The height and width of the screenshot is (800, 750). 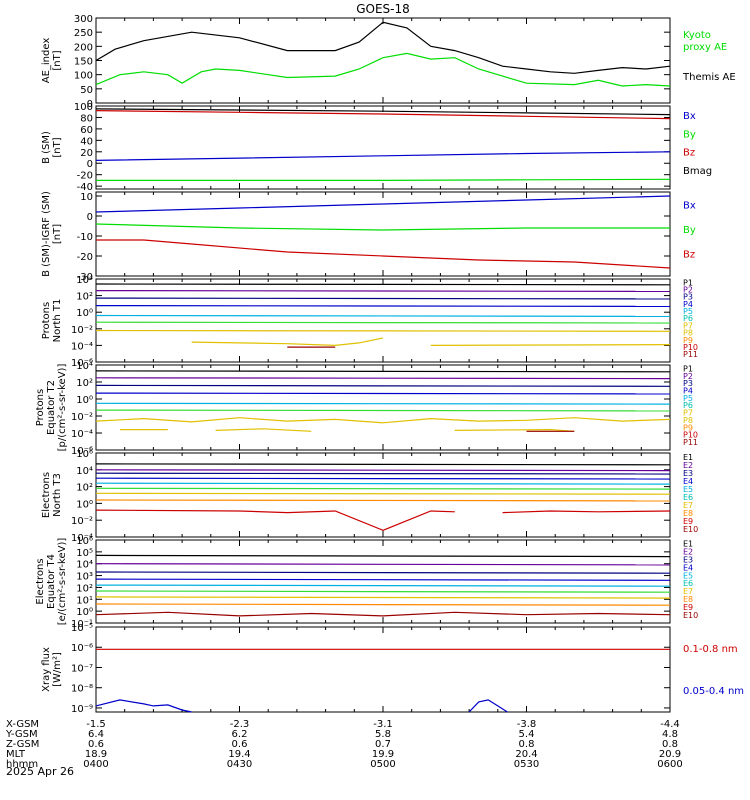 I want to click on legend-entry: E10, so click(x=690, y=529).